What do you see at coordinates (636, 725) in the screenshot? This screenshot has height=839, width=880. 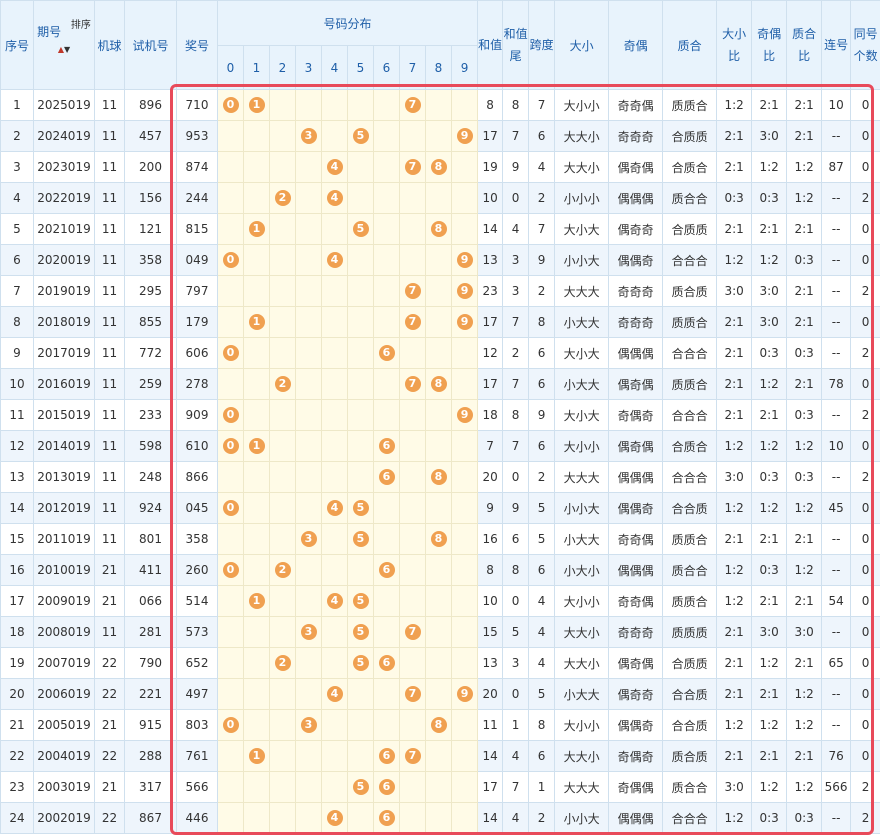 I see `row-oddeven: 偶偶奇` at bounding box center [636, 725].